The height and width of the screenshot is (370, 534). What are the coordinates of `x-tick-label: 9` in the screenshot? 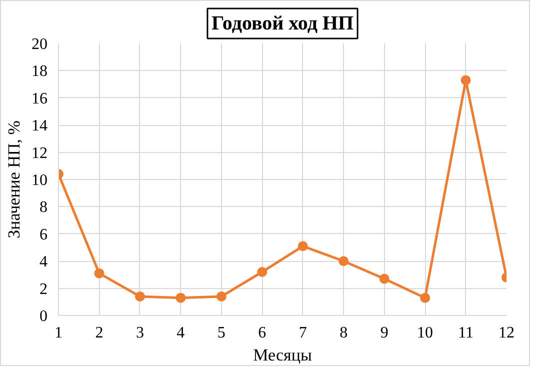 It's located at (384, 333).